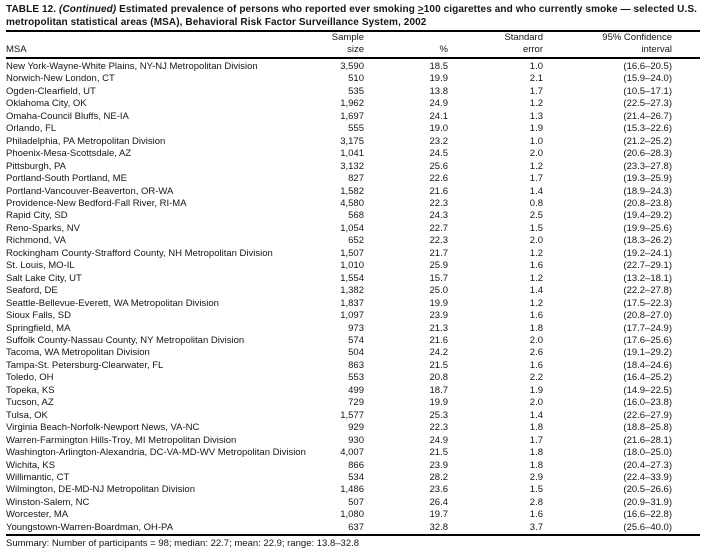  What do you see at coordinates (51, 91) in the screenshot?
I see `cell-msa: Ogden-Clearfield, UT` at bounding box center [51, 91].